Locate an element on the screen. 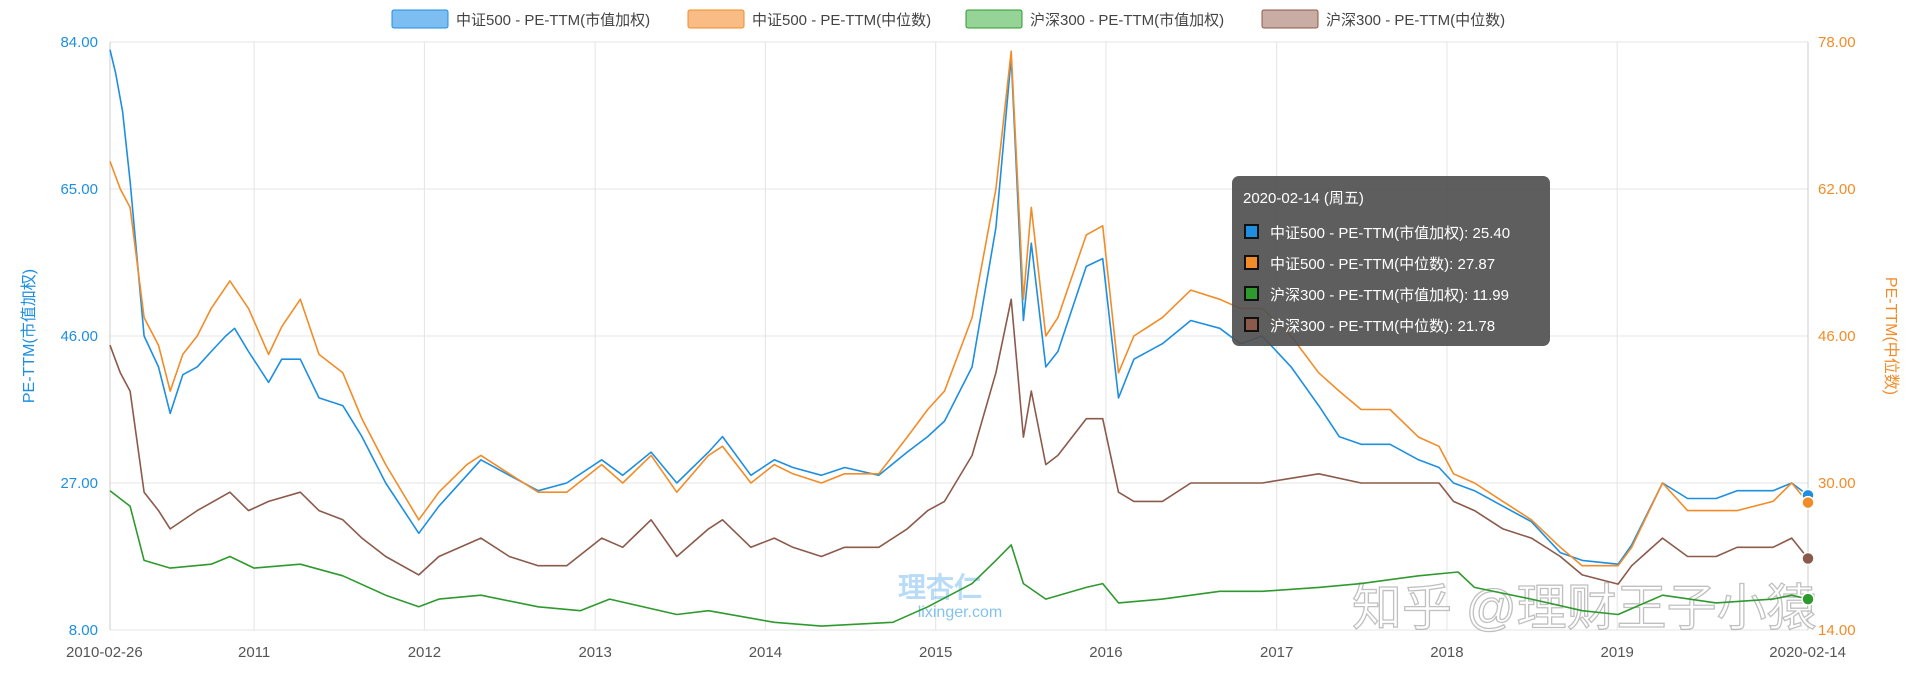 This screenshot has width=1920, height=681. legend-swatch-hs300-weighted is located at coordinates (994, 19).